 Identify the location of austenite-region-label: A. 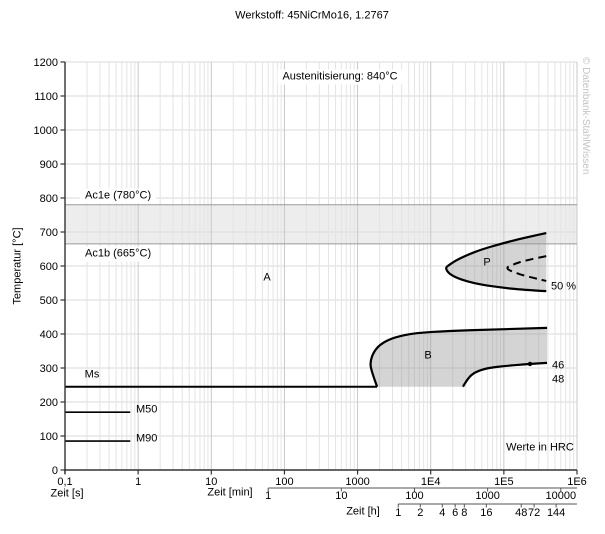
(267, 277).